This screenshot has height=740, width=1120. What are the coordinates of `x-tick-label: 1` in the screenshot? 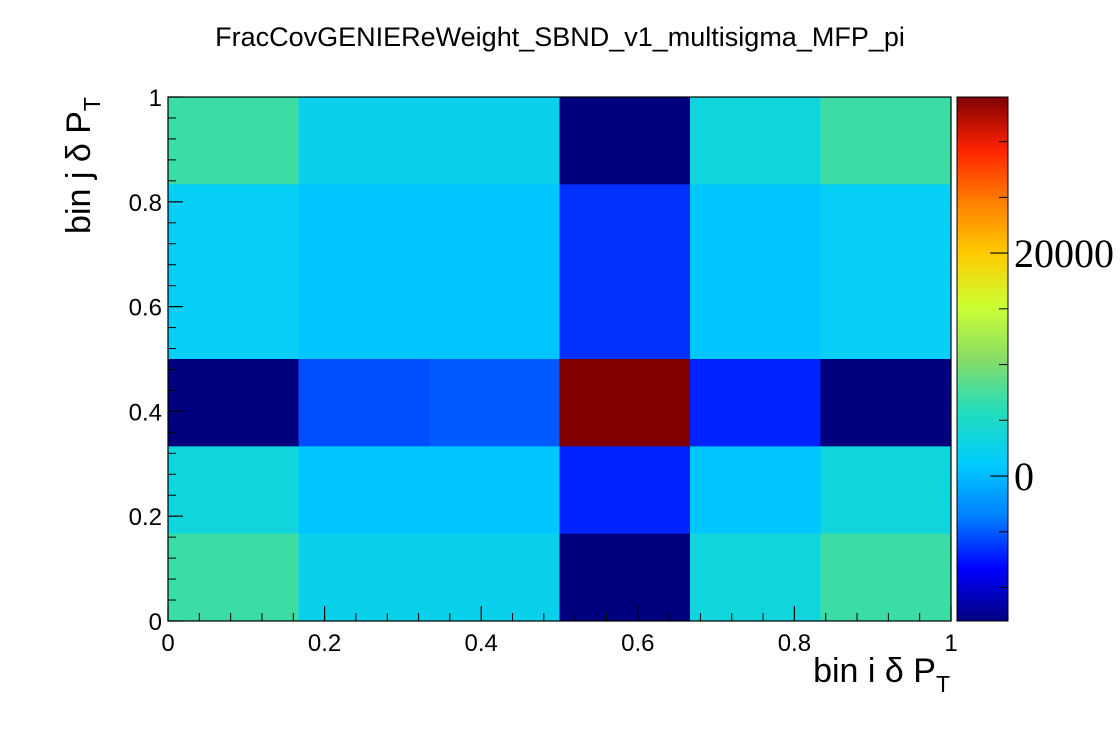 It's located at (950, 643).